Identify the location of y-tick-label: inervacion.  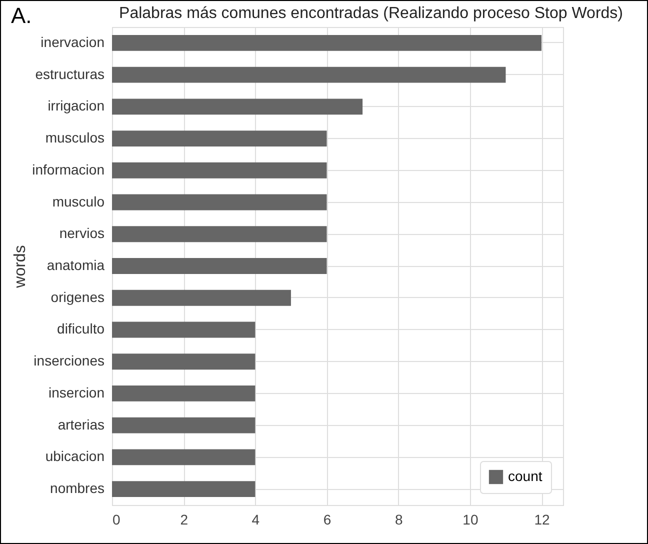
(72, 42).